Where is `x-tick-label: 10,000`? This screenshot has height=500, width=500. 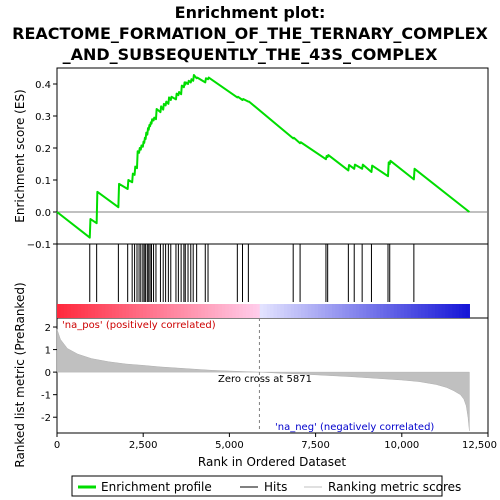 x-tick-label: 10,000 is located at coordinates (401, 445).